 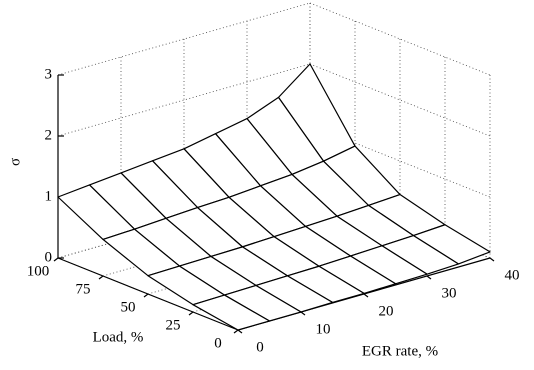 I want to click on y-tick-label: 0, so click(x=218, y=343).